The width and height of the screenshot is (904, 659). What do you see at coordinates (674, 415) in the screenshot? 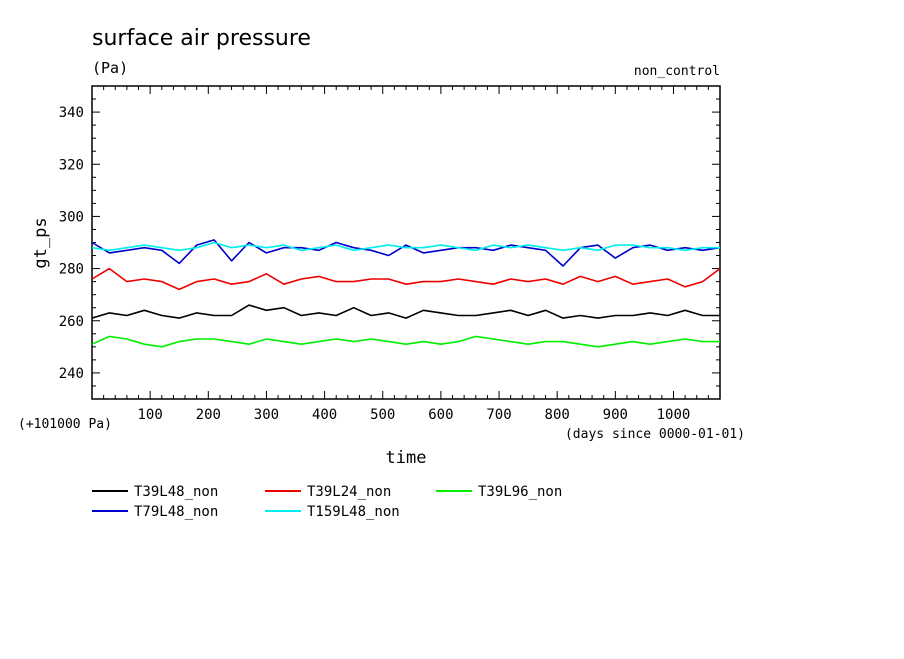
I see `x-tick-label: 1000` at bounding box center [674, 415].